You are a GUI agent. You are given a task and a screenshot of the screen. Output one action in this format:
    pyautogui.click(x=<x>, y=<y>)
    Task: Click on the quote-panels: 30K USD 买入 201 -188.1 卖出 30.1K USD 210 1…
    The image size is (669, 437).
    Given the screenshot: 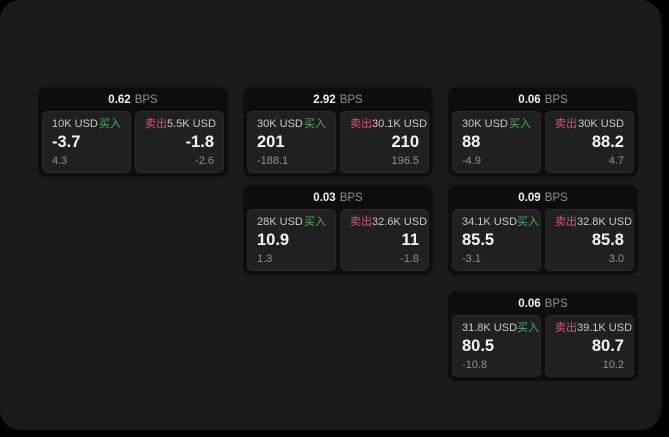 What is the action you would take?
    pyautogui.click(x=338, y=142)
    